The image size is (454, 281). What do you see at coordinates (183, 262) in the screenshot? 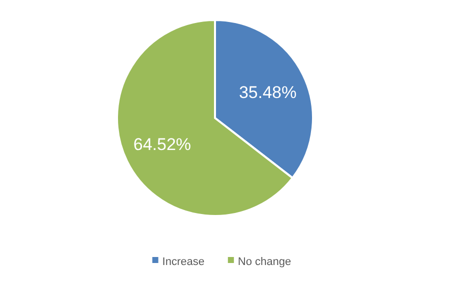
I see `legend-label: Increase` at bounding box center [183, 262].